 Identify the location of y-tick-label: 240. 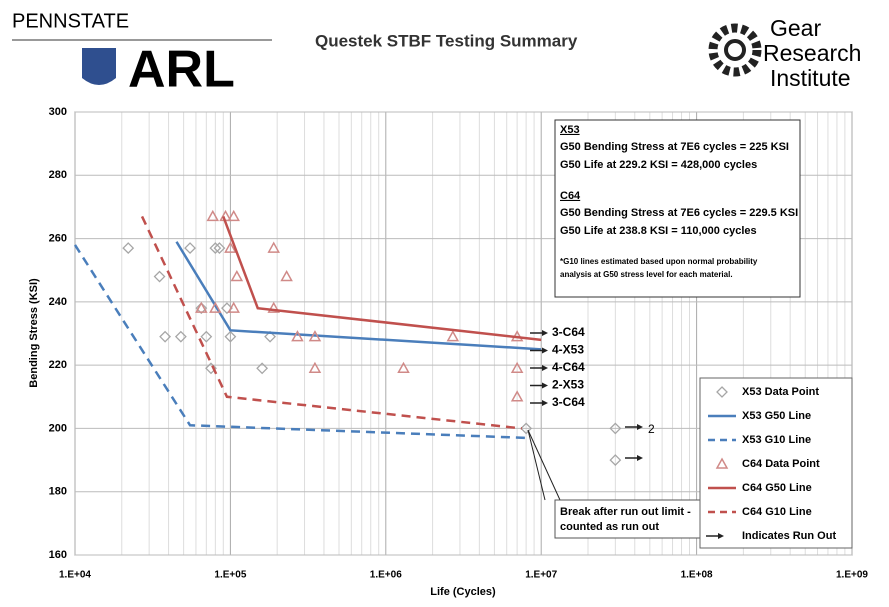
(58, 302).